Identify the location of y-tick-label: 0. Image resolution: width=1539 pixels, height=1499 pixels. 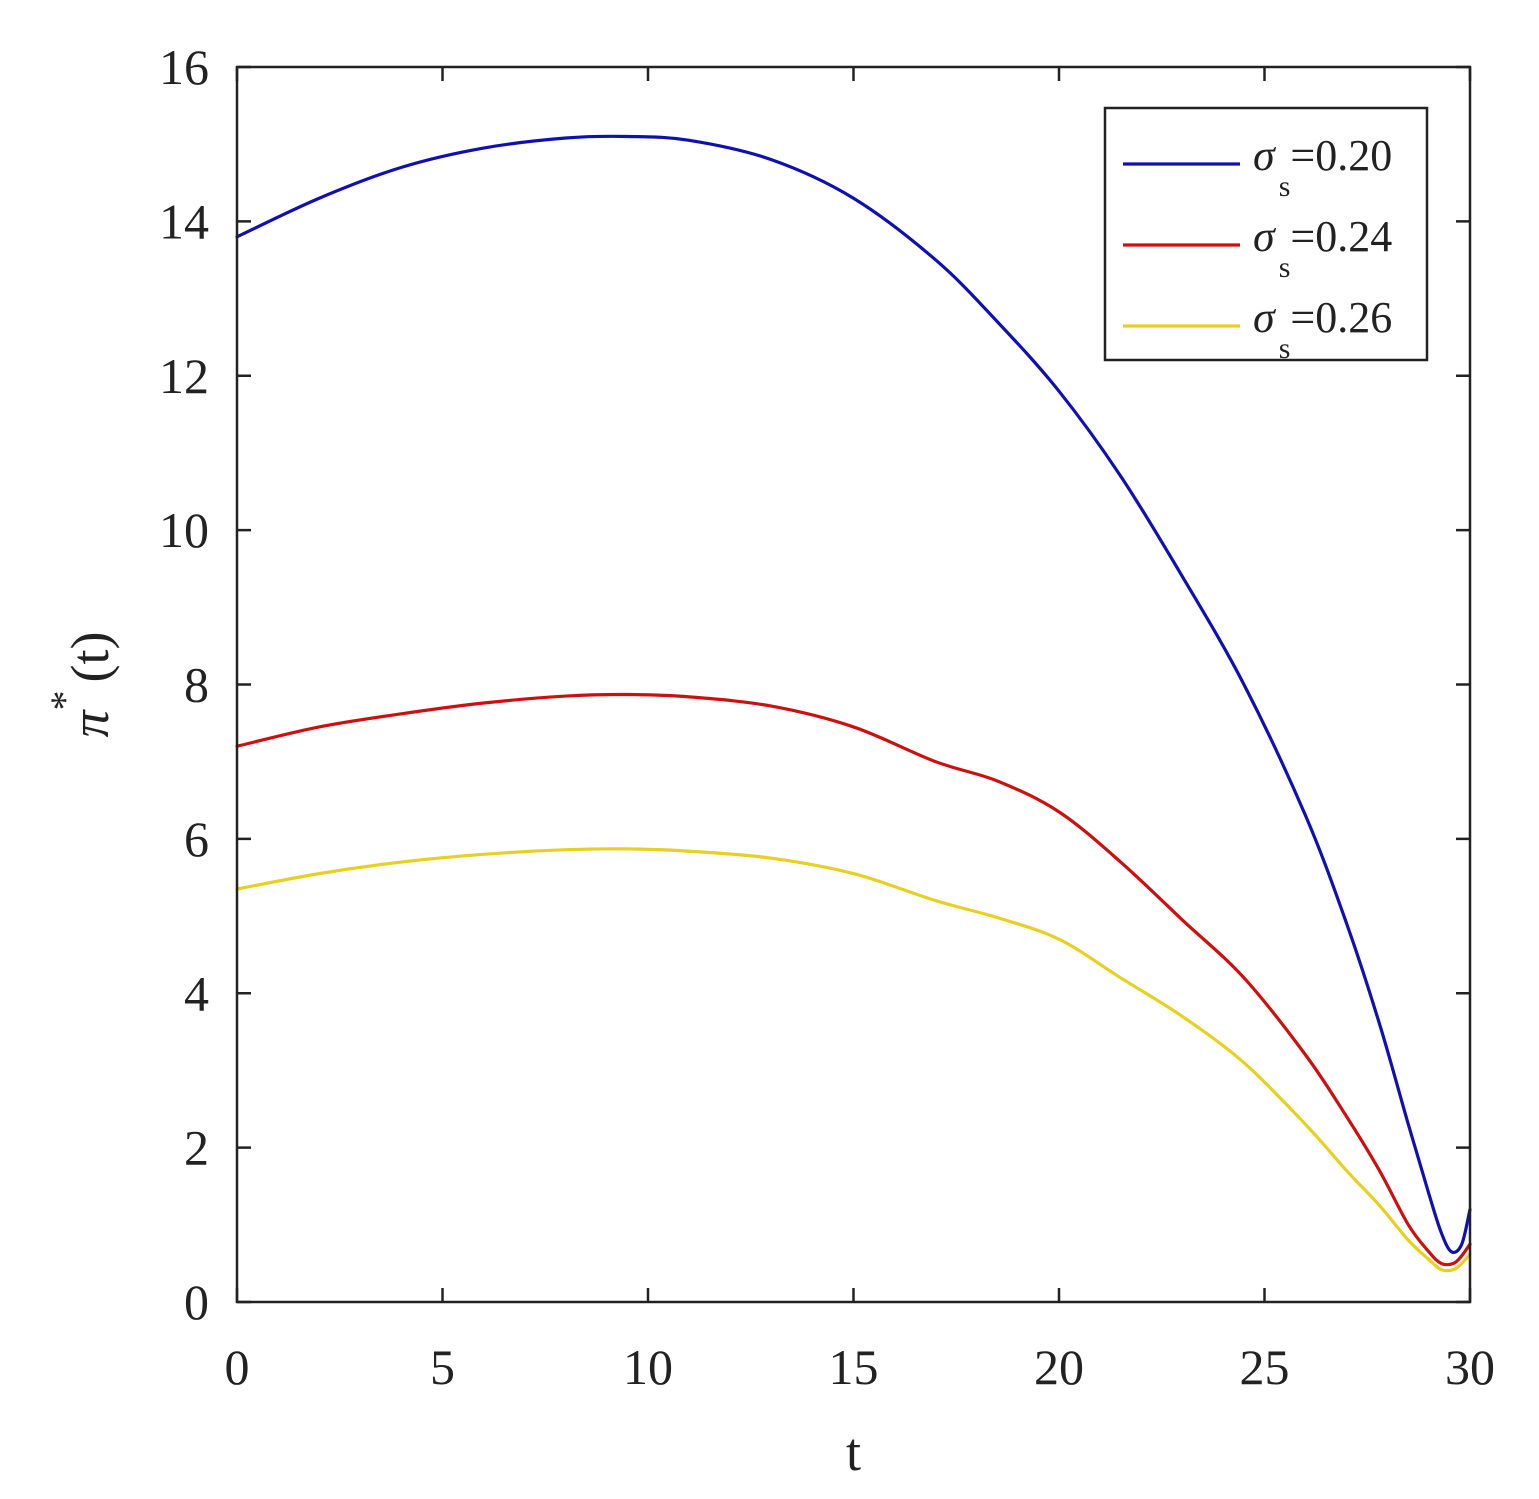
(196, 1302).